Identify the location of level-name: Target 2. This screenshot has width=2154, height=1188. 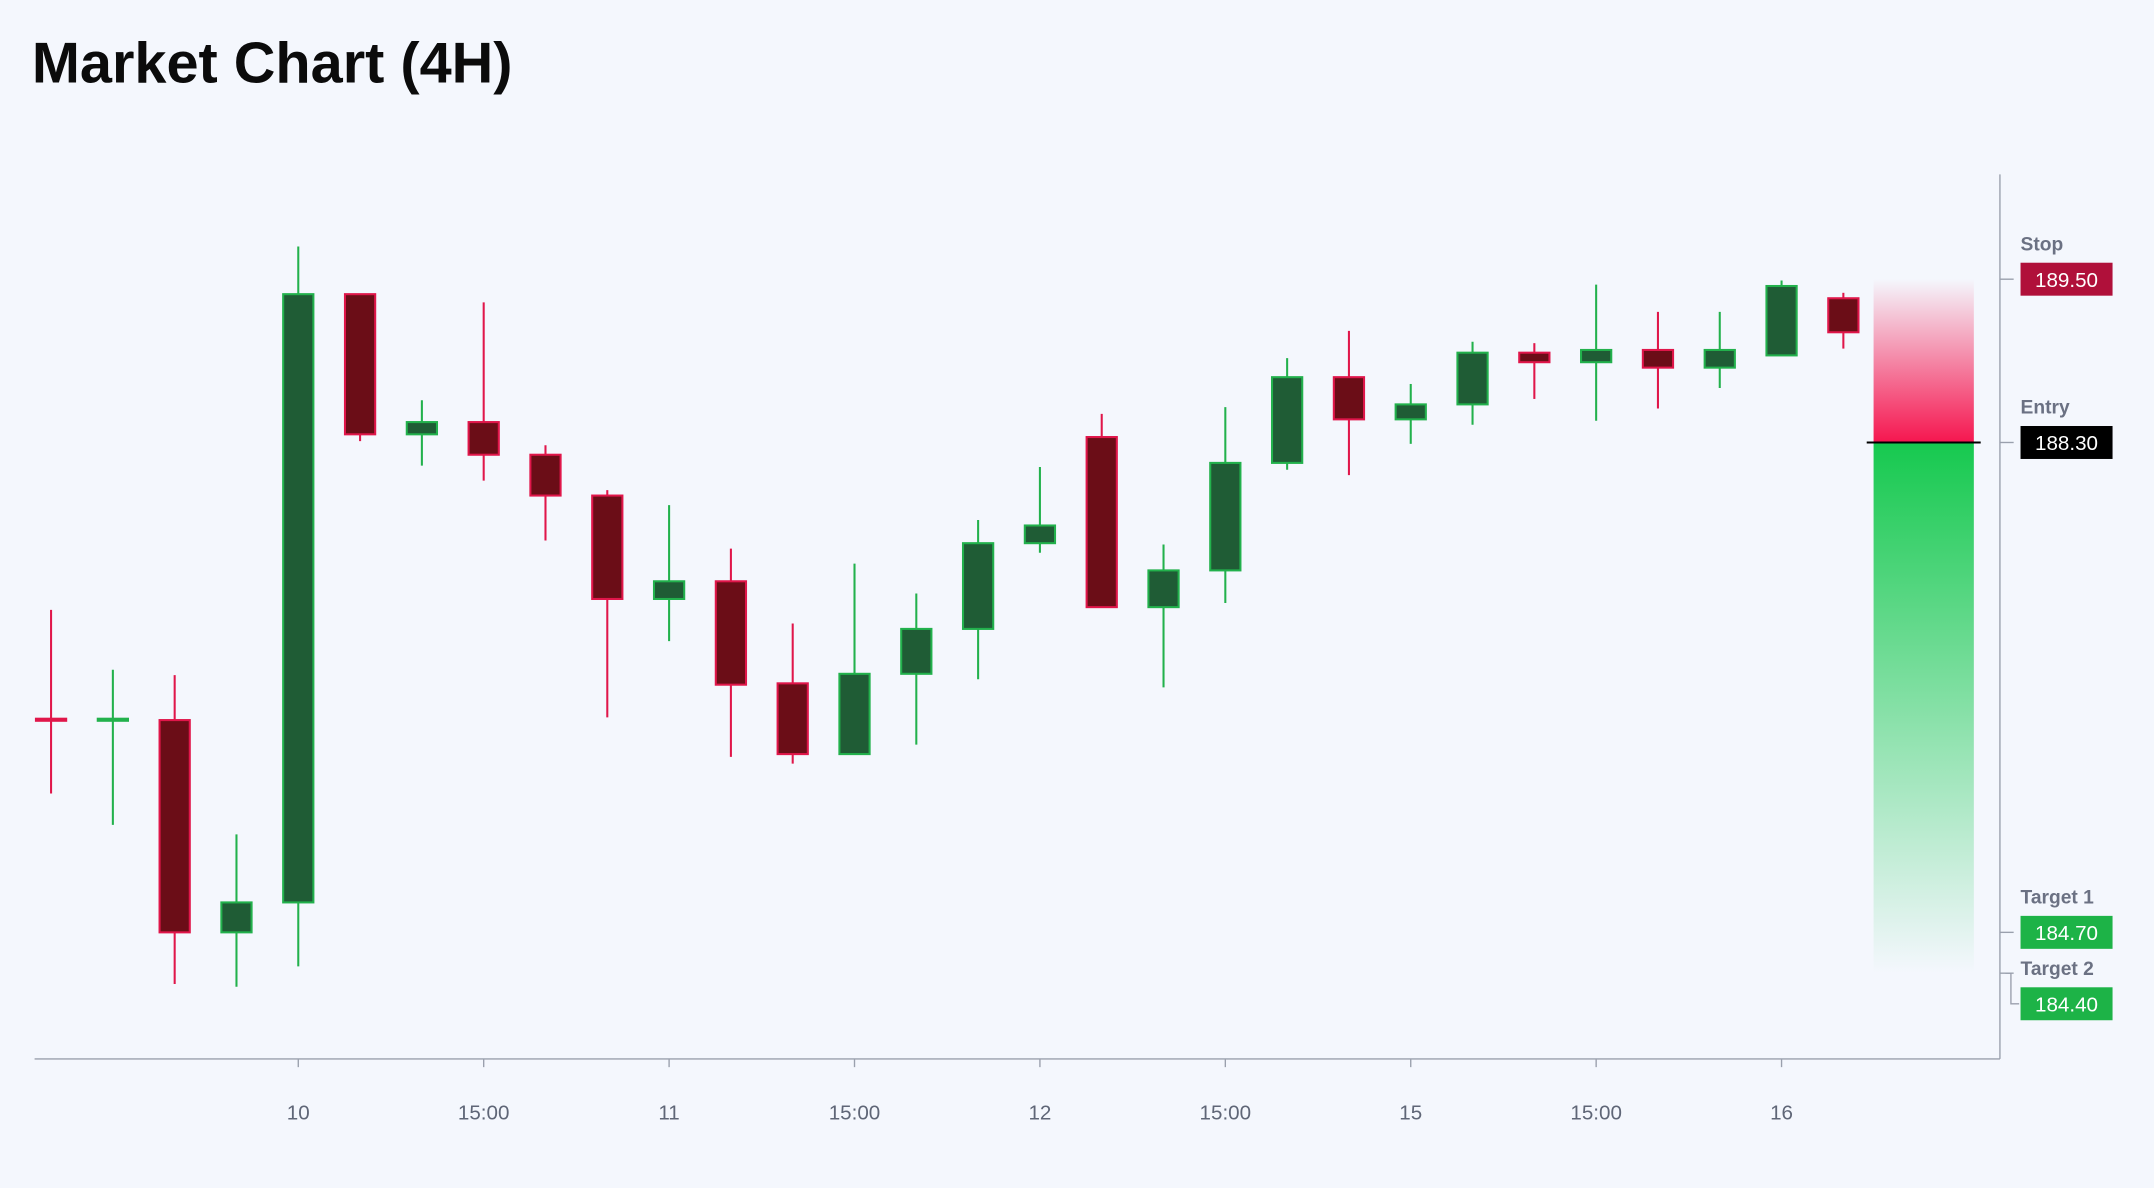
(2057, 969).